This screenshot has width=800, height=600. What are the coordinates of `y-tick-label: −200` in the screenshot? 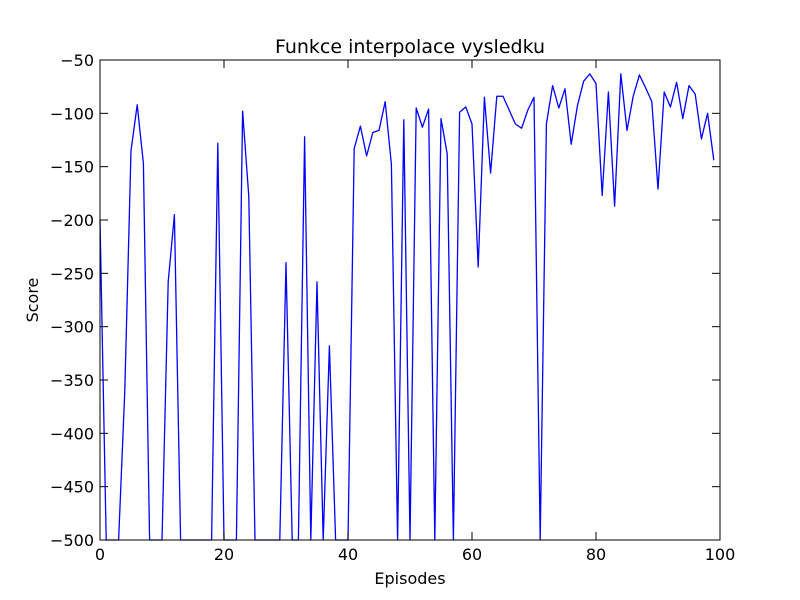 It's located at (72, 220).